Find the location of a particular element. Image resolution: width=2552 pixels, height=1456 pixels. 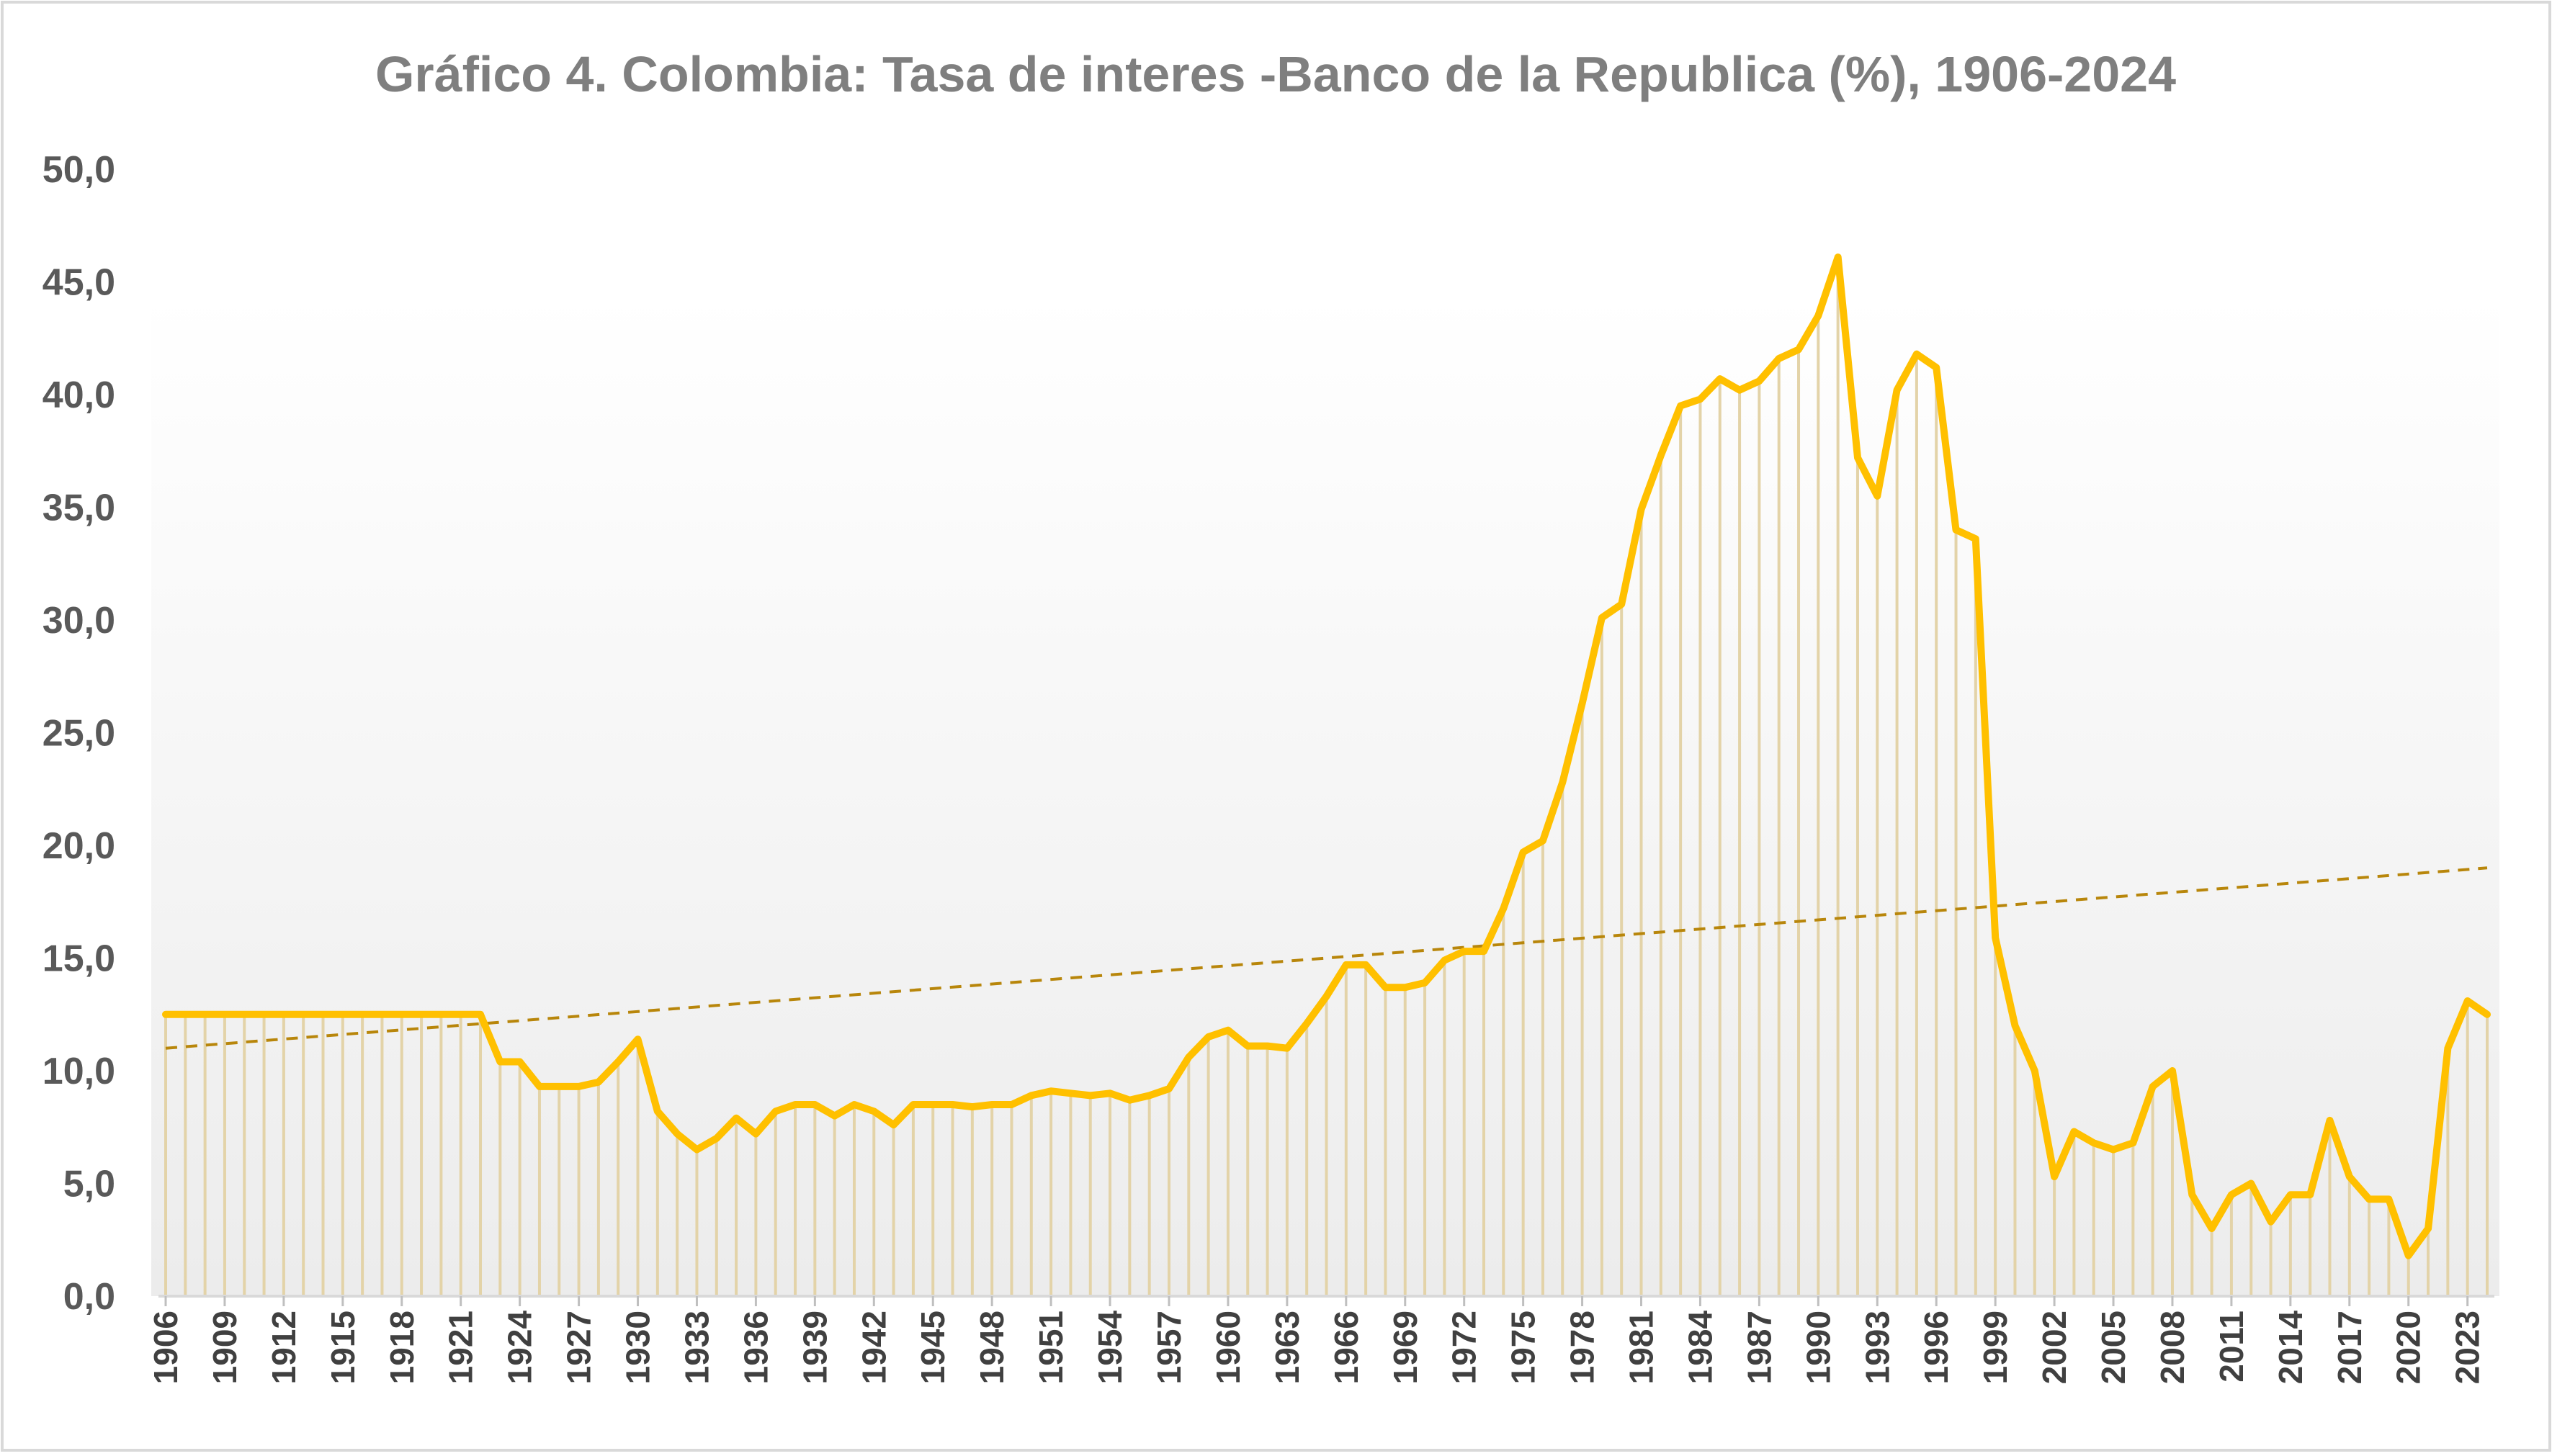

x-tick-label: 1930 is located at coordinates (638, 1347).